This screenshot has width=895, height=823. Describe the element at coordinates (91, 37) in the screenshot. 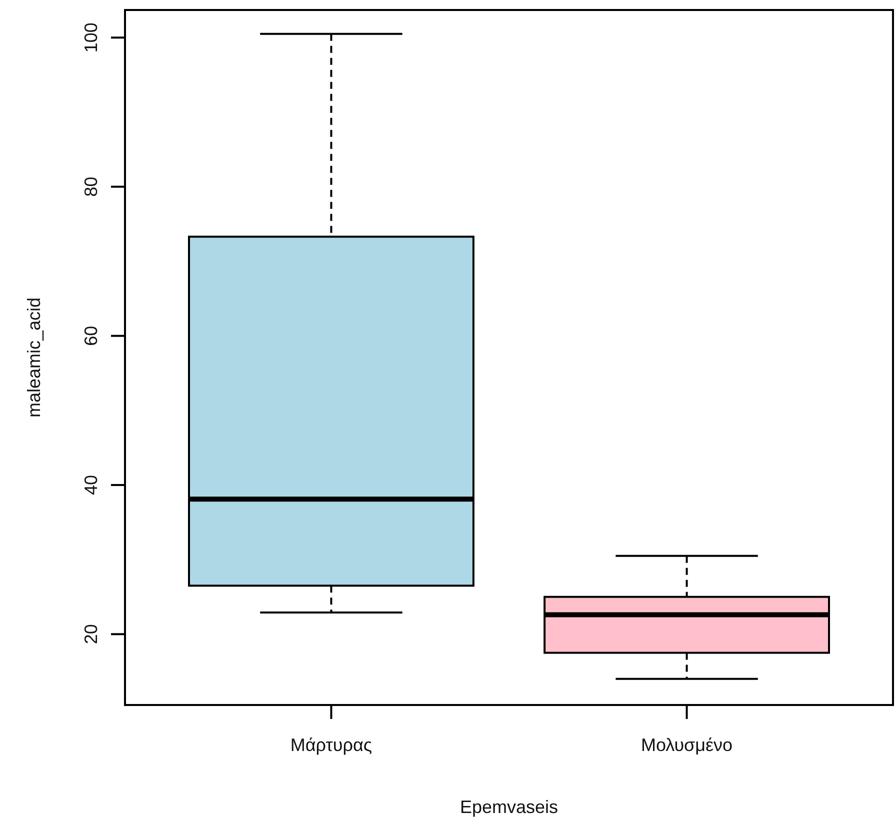

I see `y-tick-label: 100` at that location.